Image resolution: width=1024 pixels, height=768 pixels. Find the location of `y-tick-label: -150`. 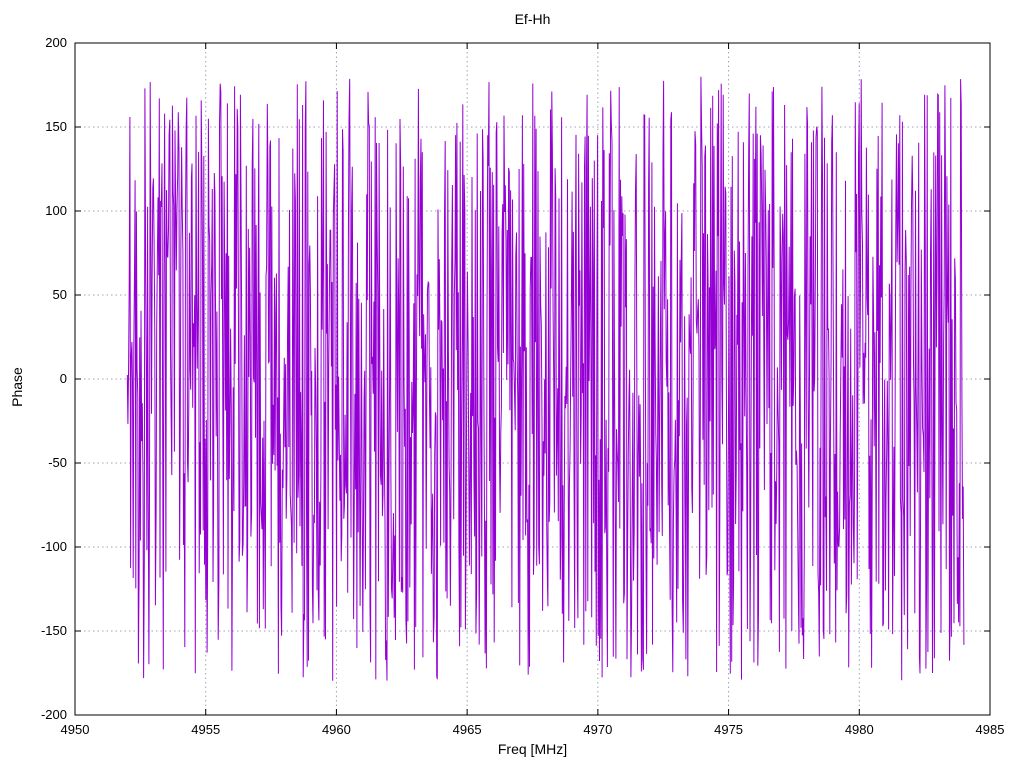

y-tick-label: -150 is located at coordinates (54, 630).